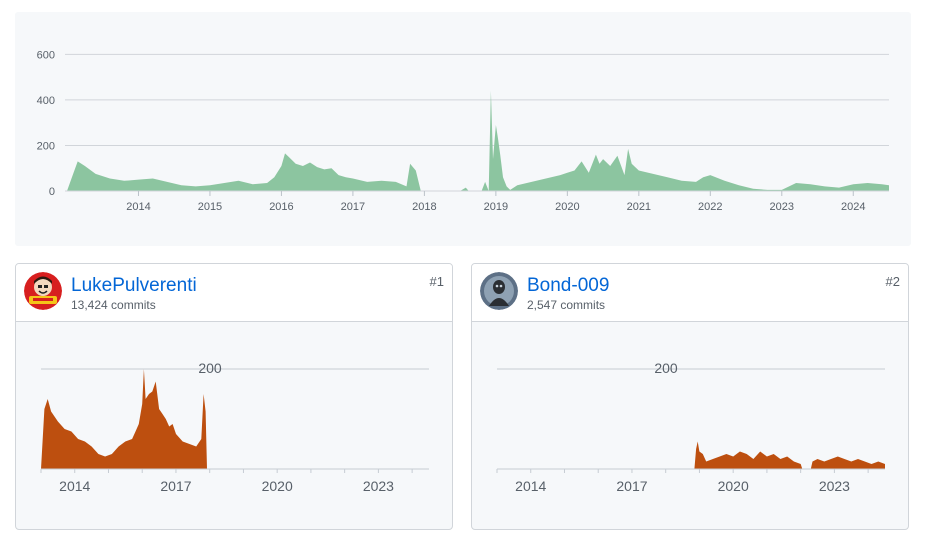 The height and width of the screenshot is (538, 933). Describe the element at coordinates (710, 207) in the screenshot. I see `x-tick-label: 2022` at that location.